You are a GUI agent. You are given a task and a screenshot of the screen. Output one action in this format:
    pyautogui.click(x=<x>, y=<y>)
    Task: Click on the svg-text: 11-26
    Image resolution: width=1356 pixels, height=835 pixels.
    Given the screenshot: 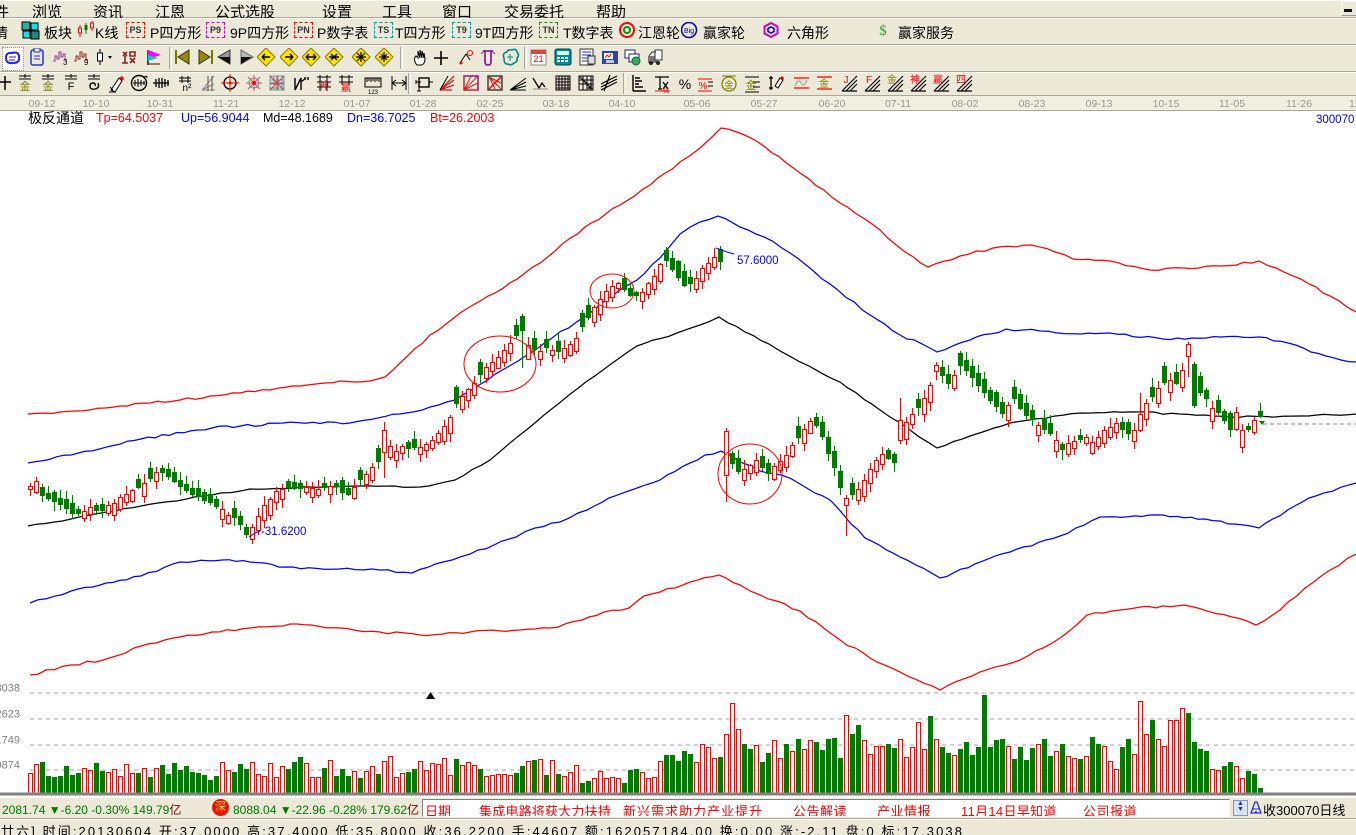 What is the action you would take?
    pyautogui.click(x=1299, y=104)
    